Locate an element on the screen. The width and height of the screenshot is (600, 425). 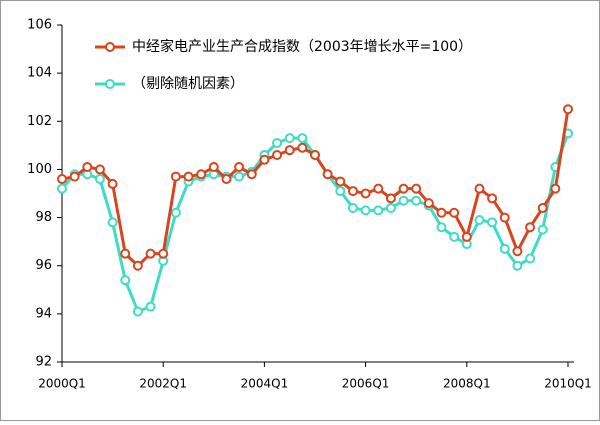
x-tick-label: 2008Q1 is located at coordinates (467, 384).